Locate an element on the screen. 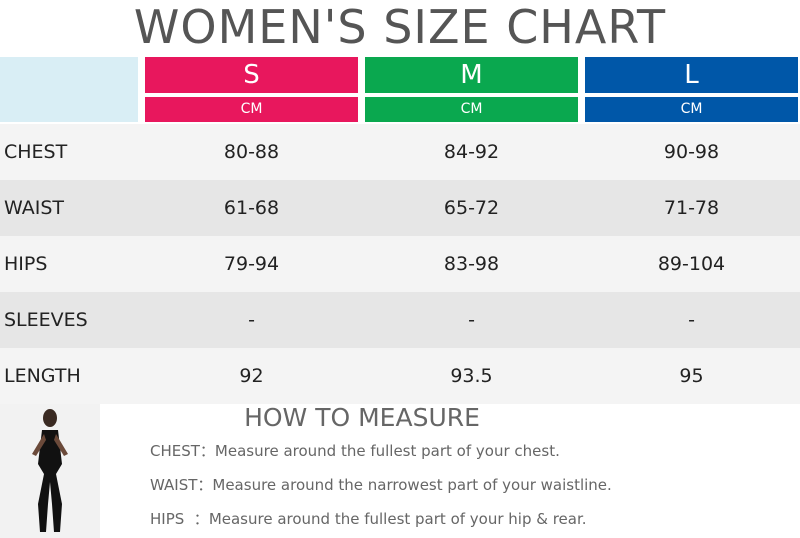 Image resolution: width=800 pixels, height=538 pixels. size-value: 95 is located at coordinates (691, 376).